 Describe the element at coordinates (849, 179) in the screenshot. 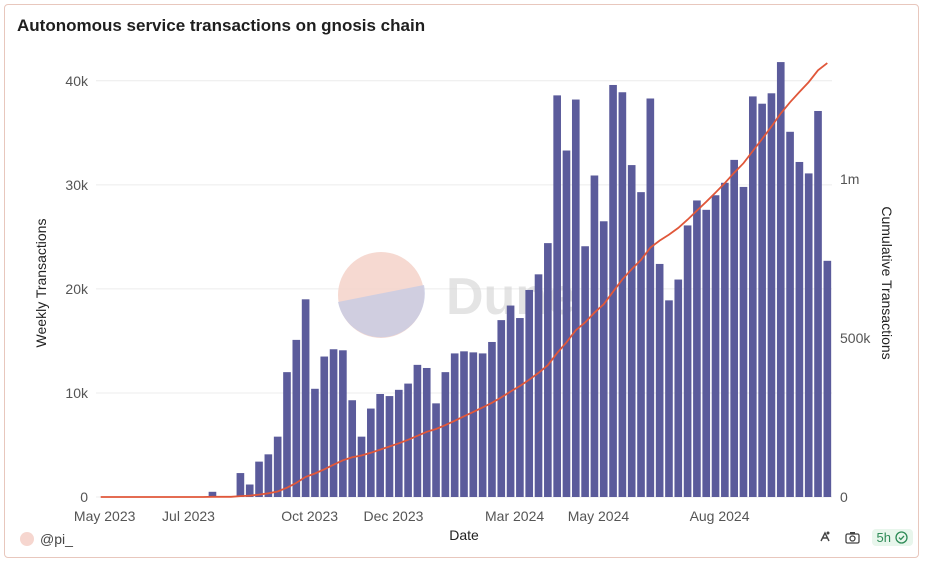

I see `y2-tick-label: 1m` at that location.